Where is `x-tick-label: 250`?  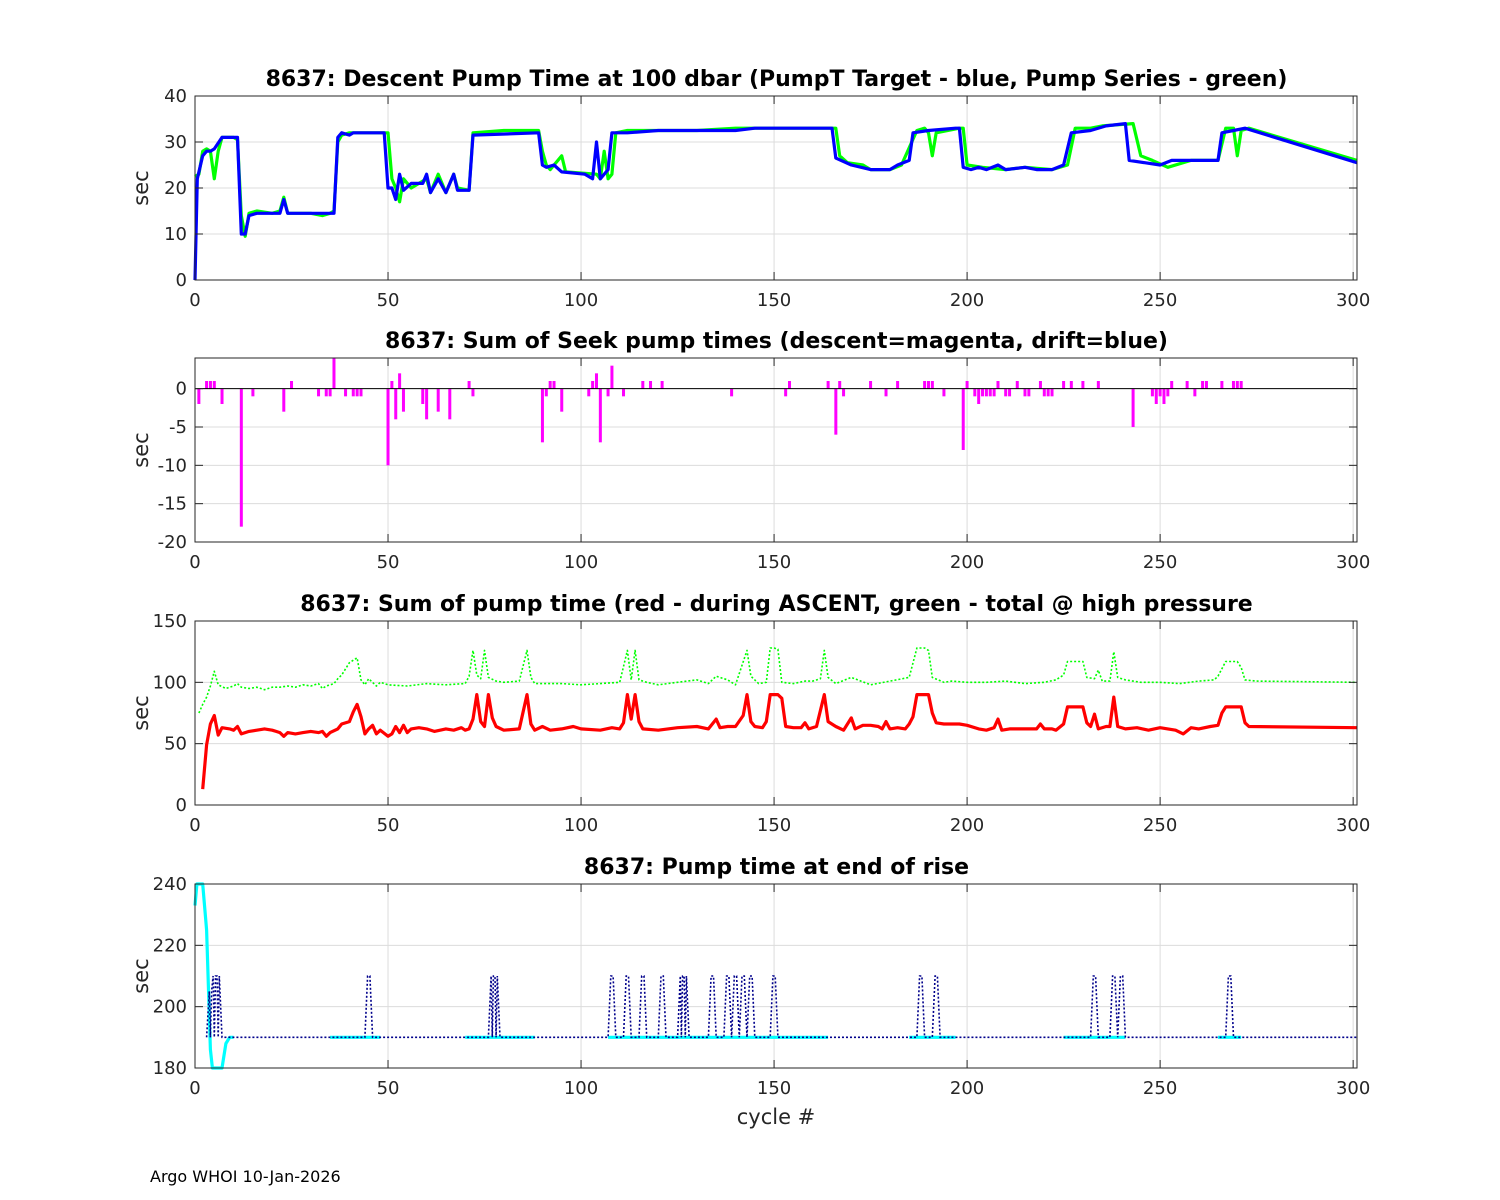 x-tick-label: 250 is located at coordinates (1160, 825).